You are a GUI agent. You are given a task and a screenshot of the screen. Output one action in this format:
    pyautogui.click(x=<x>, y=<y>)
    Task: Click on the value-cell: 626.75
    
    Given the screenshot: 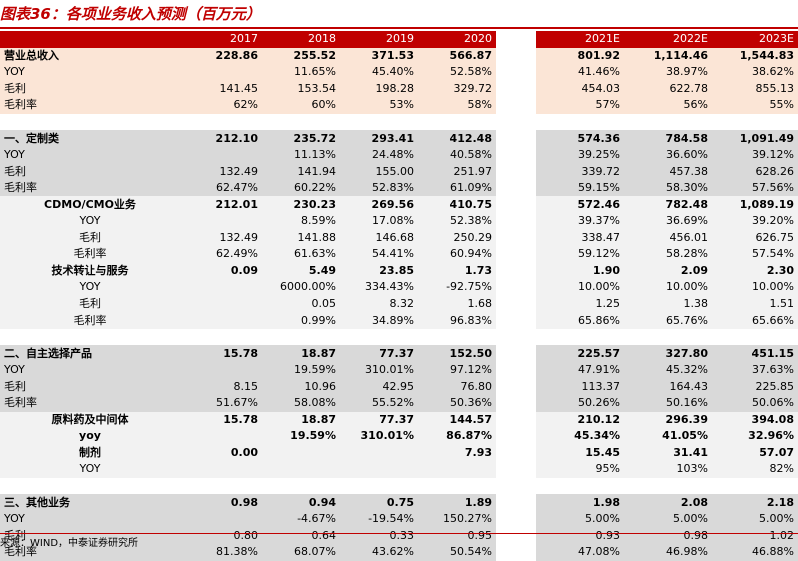 What is the action you would take?
    pyautogui.click(x=755, y=238)
    